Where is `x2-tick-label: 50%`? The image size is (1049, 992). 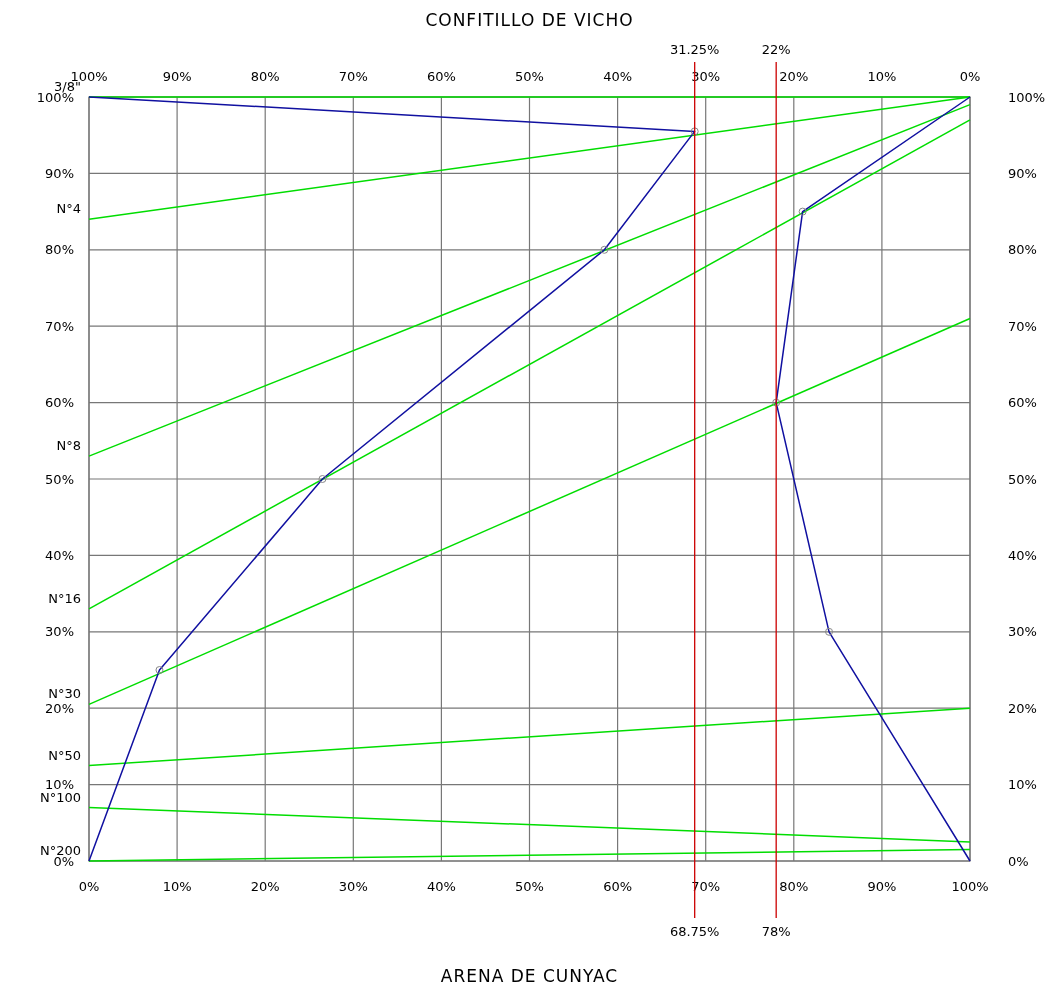 x2-tick-label: 50% is located at coordinates (529, 76).